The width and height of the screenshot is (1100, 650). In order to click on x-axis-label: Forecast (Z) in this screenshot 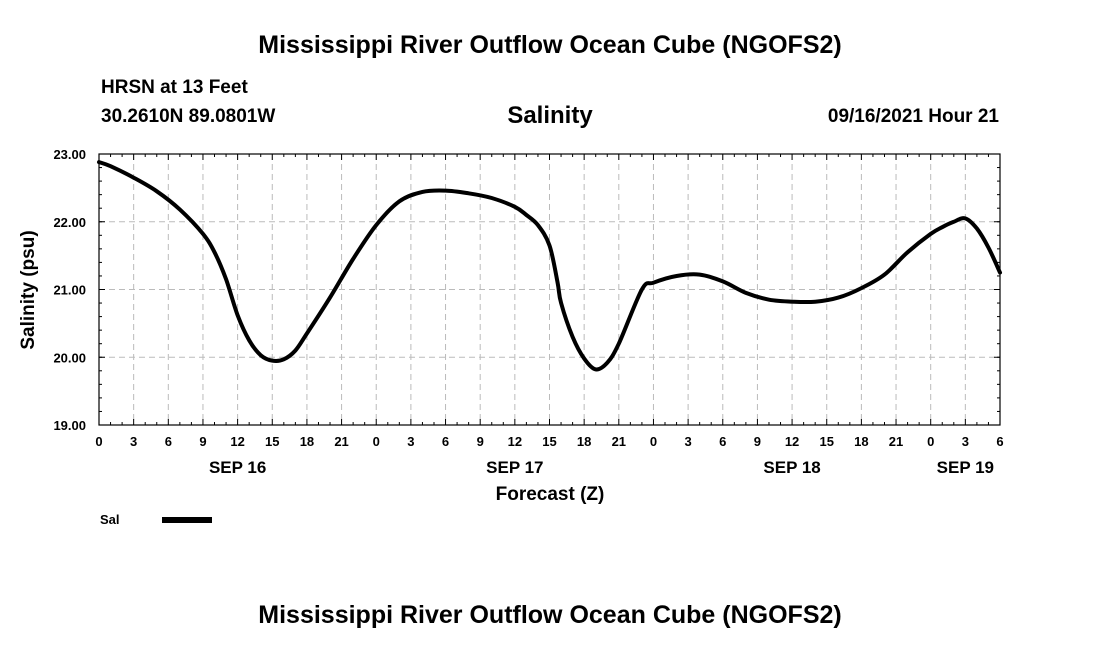, I will do `click(550, 494)`.